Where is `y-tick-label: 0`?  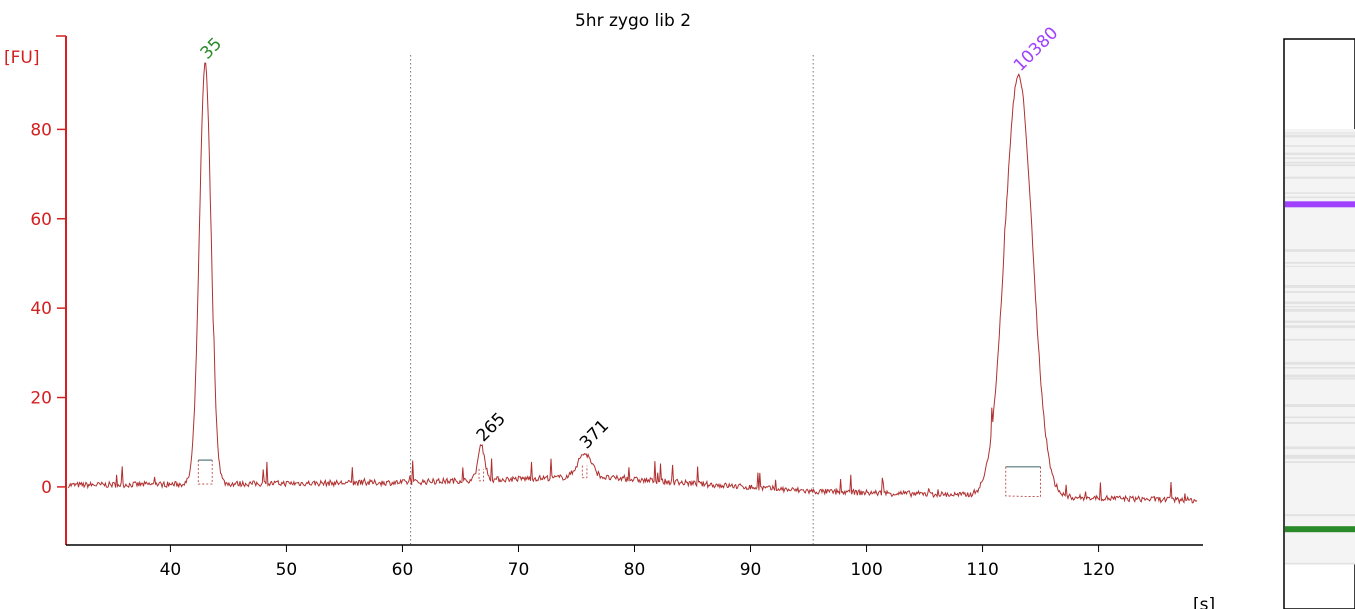 y-tick-label: 0 is located at coordinates (46, 488).